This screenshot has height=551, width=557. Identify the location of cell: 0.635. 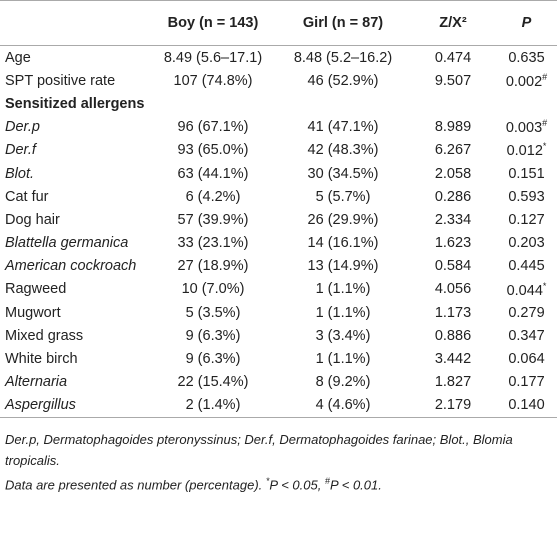
(526, 58).